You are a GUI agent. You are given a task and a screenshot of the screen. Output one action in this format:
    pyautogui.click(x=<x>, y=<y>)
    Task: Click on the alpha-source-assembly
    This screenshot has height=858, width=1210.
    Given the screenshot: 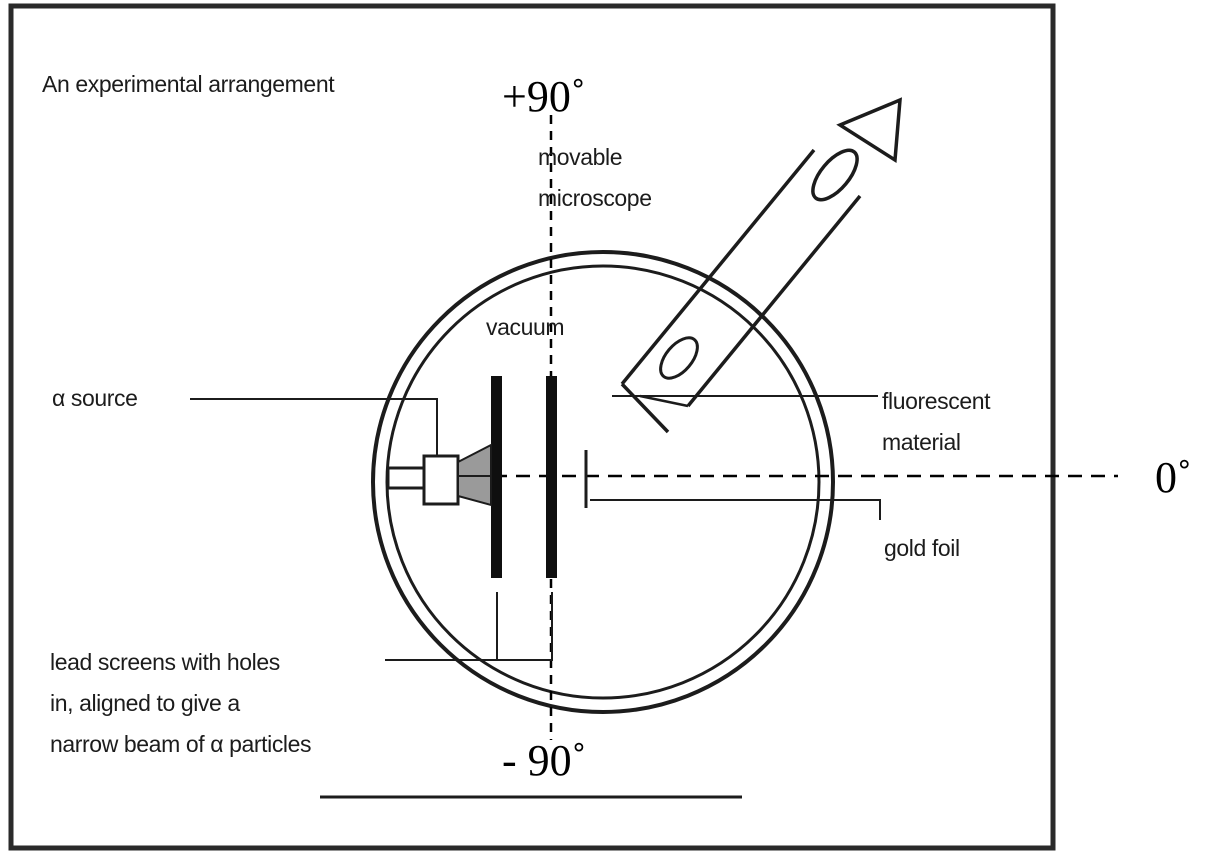 What is the action you would take?
    pyautogui.click(x=439, y=475)
    